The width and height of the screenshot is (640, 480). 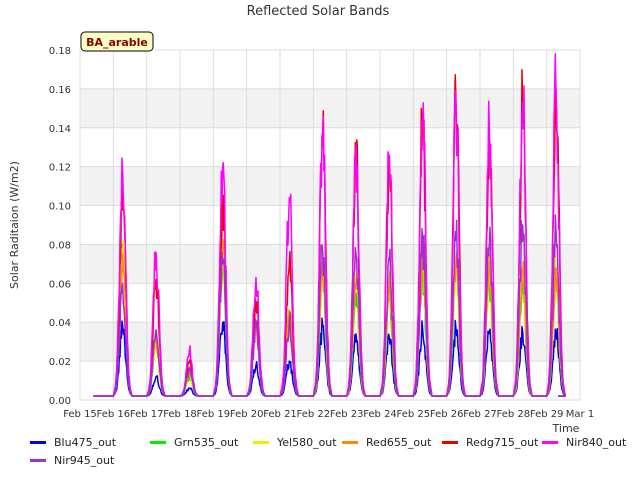 I want to click on x-tick-label: Feb 17, so click(x=147, y=414).